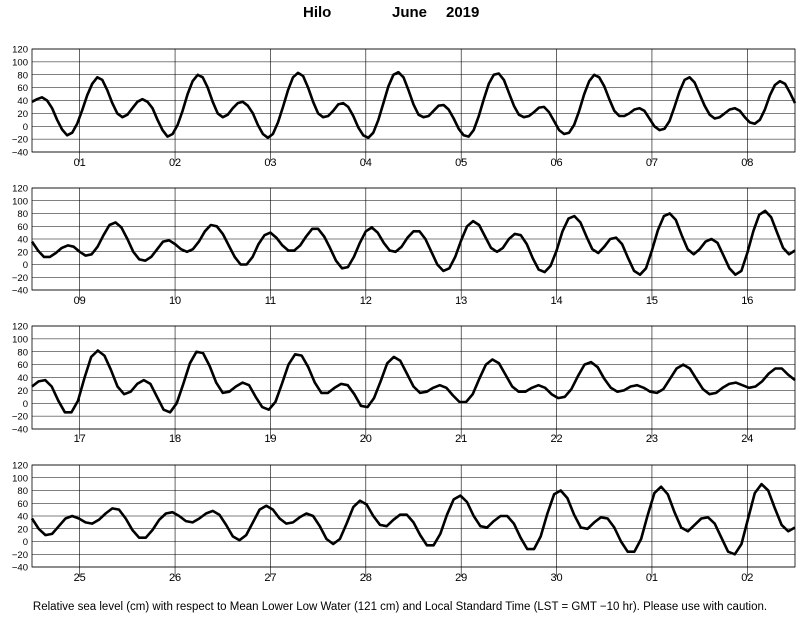 This screenshot has width=800, height=618. I want to click on day-label: 04, so click(366, 163).